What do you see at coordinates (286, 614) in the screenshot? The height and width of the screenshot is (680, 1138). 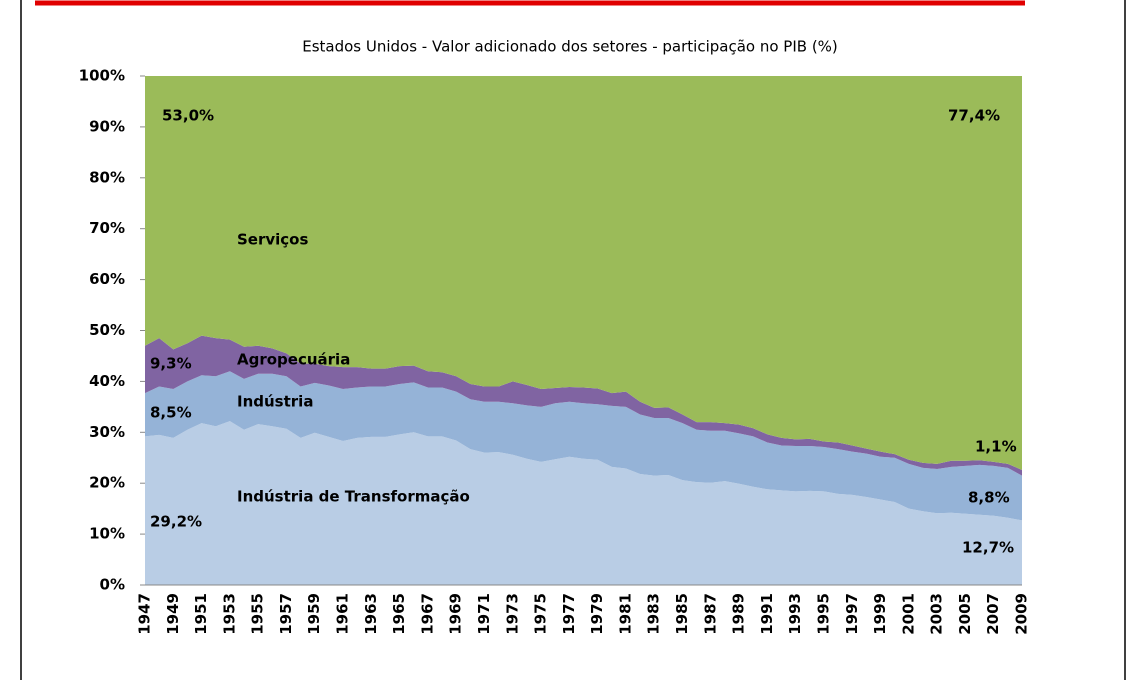 I see `x-tick-label: 1957` at bounding box center [286, 614].